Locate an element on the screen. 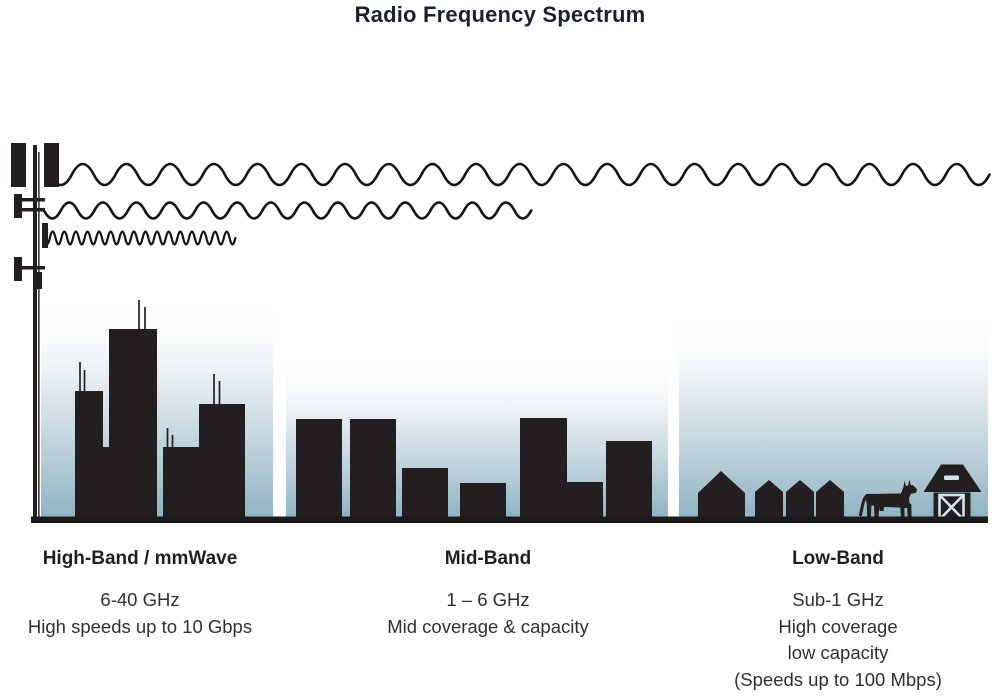 This screenshot has width=1000, height=700. barn-icon is located at coordinates (952, 492).